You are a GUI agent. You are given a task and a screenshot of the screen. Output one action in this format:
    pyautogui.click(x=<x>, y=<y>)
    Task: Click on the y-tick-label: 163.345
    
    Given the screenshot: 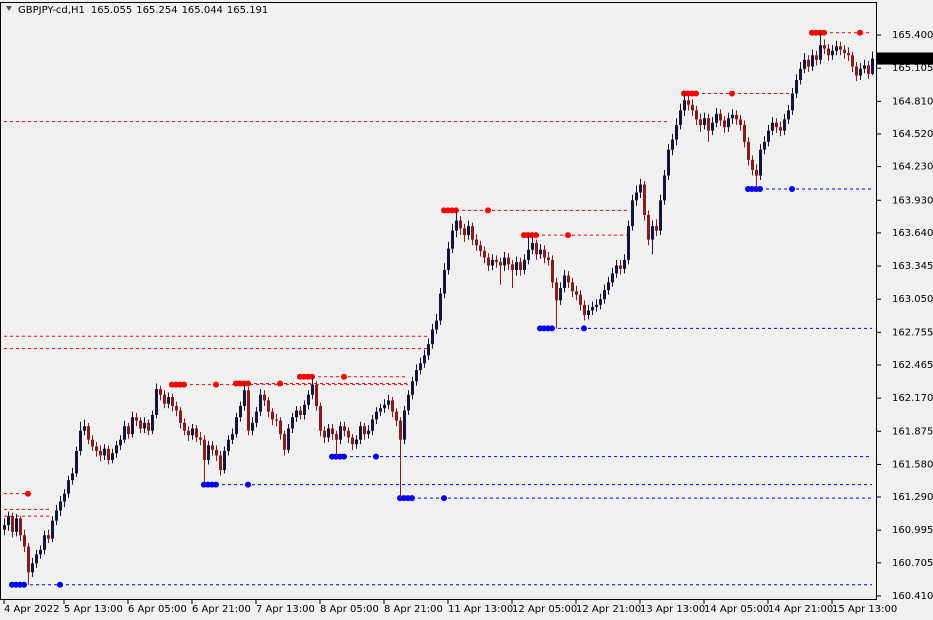 What is the action you would take?
    pyautogui.click(x=912, y=266)
    